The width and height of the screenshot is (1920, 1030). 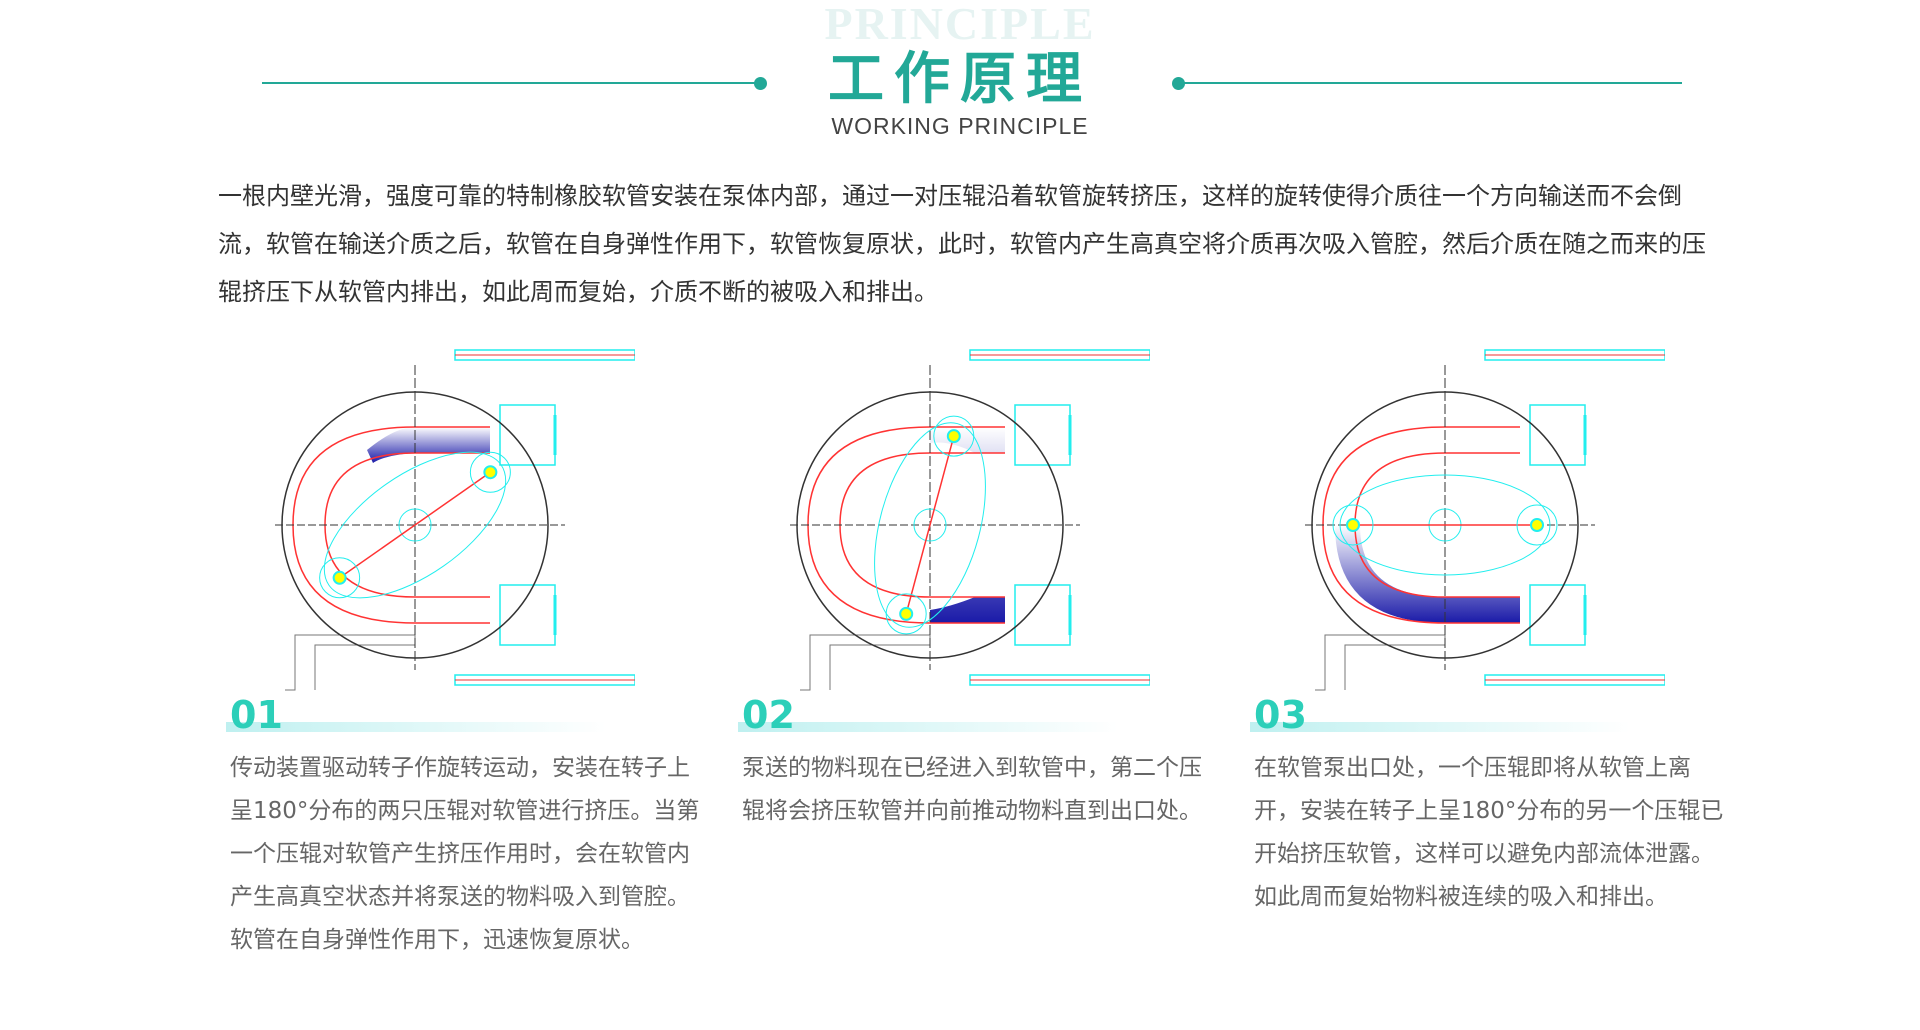 I want to click on page-subtitle: WORKING PRINCIPLE, so click(x=960, y=126).